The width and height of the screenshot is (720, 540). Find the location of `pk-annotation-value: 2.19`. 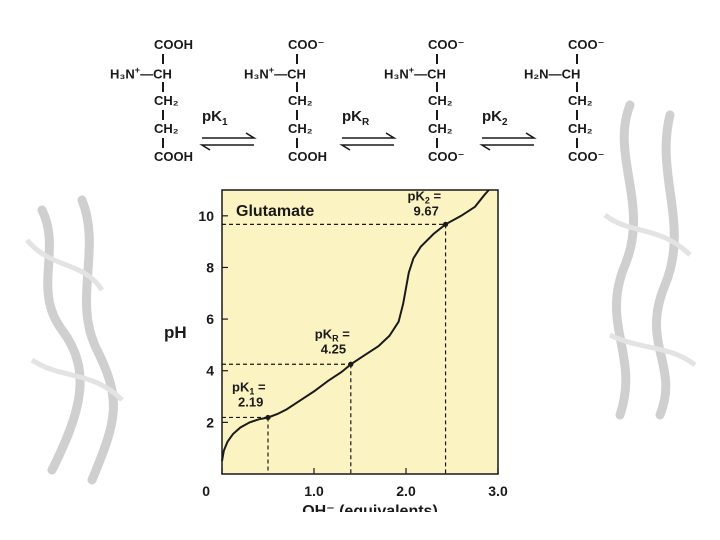

pk-annotation-value: 2.19 is located at coordinates (250, 401).